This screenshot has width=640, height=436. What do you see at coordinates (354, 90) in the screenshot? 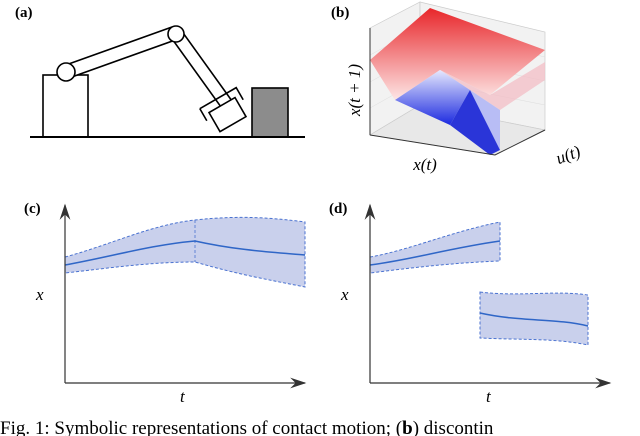
I see `z-axis-label: x(t + 1)` at bounding box center [354, 90].